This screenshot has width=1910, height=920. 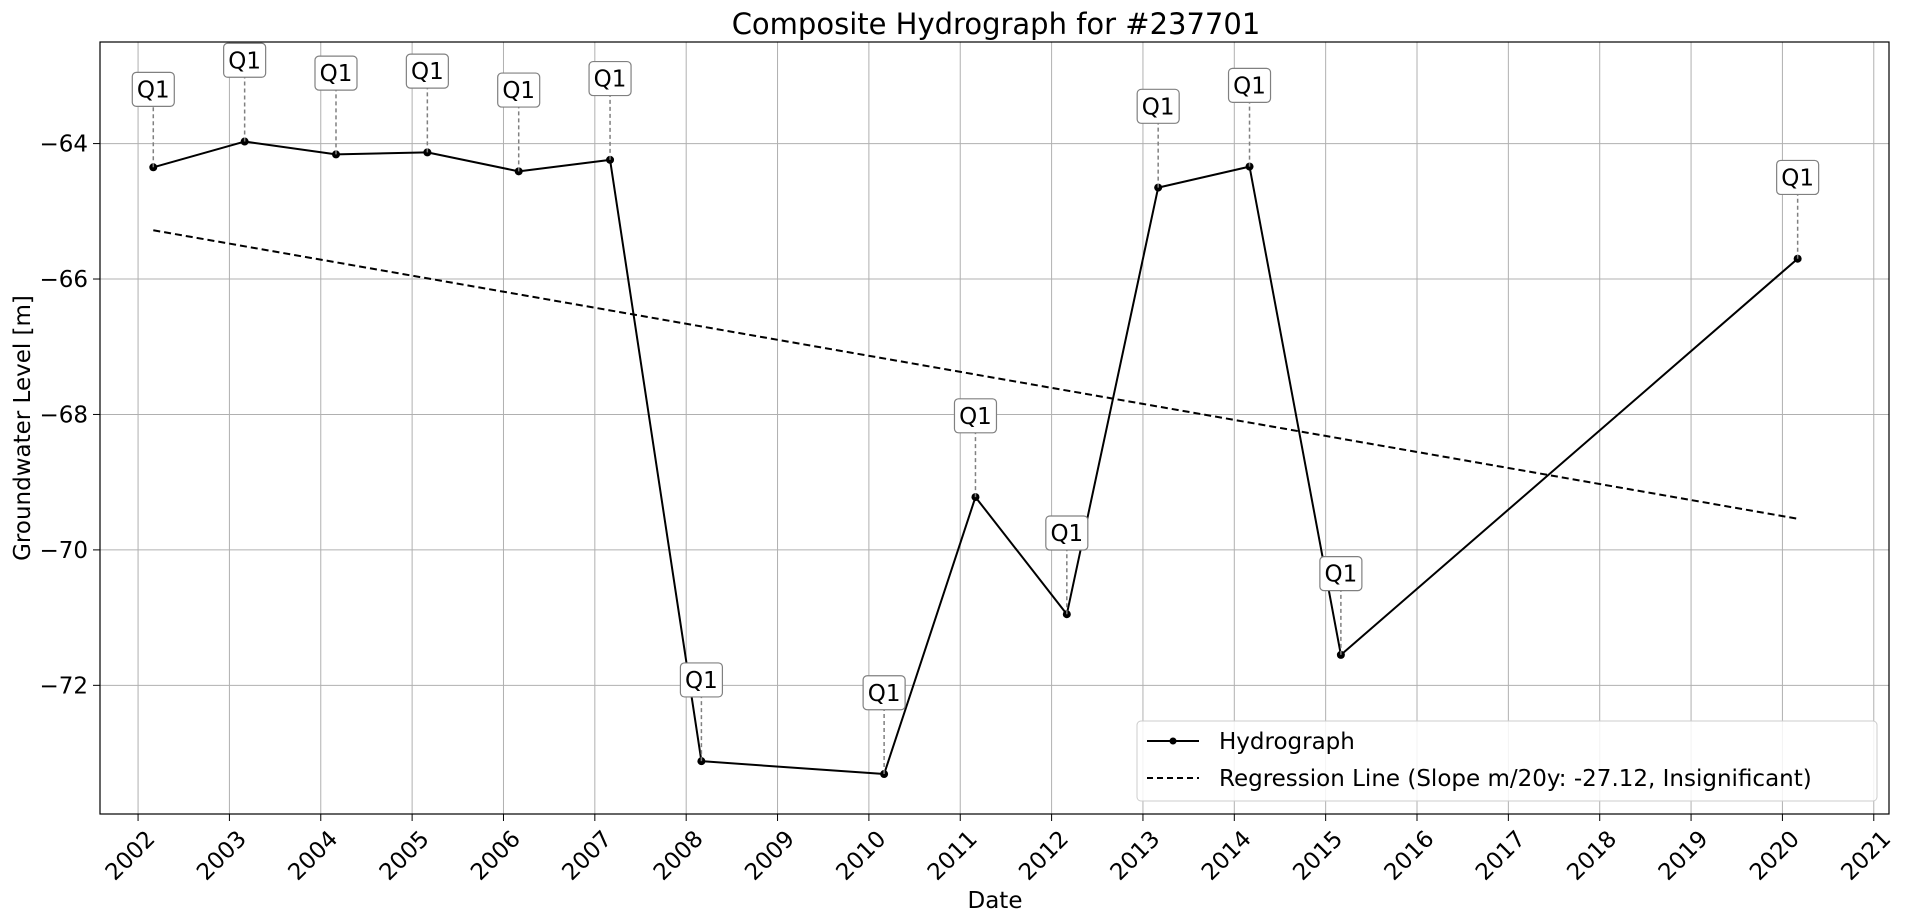 What do you see at coordinates (1044, 856) in the screenshot?
I see `x-tick-label: 2012` at bounding box center [1044, 856].